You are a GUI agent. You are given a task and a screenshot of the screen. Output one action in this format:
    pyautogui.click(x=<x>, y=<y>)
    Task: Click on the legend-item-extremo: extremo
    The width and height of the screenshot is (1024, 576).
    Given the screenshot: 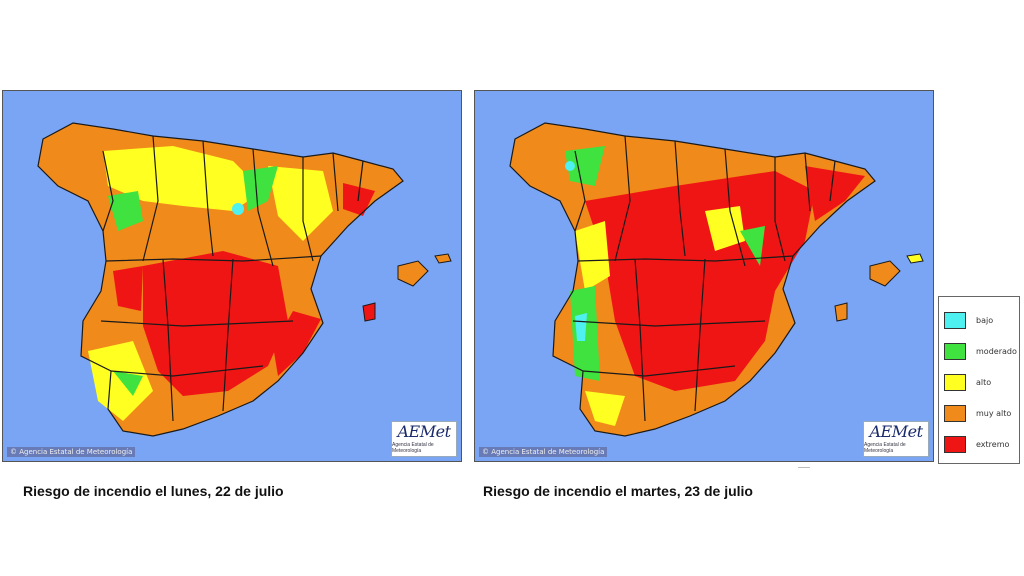 What is the action you would take?
    pyautogui.click(x=981, y=444)
    